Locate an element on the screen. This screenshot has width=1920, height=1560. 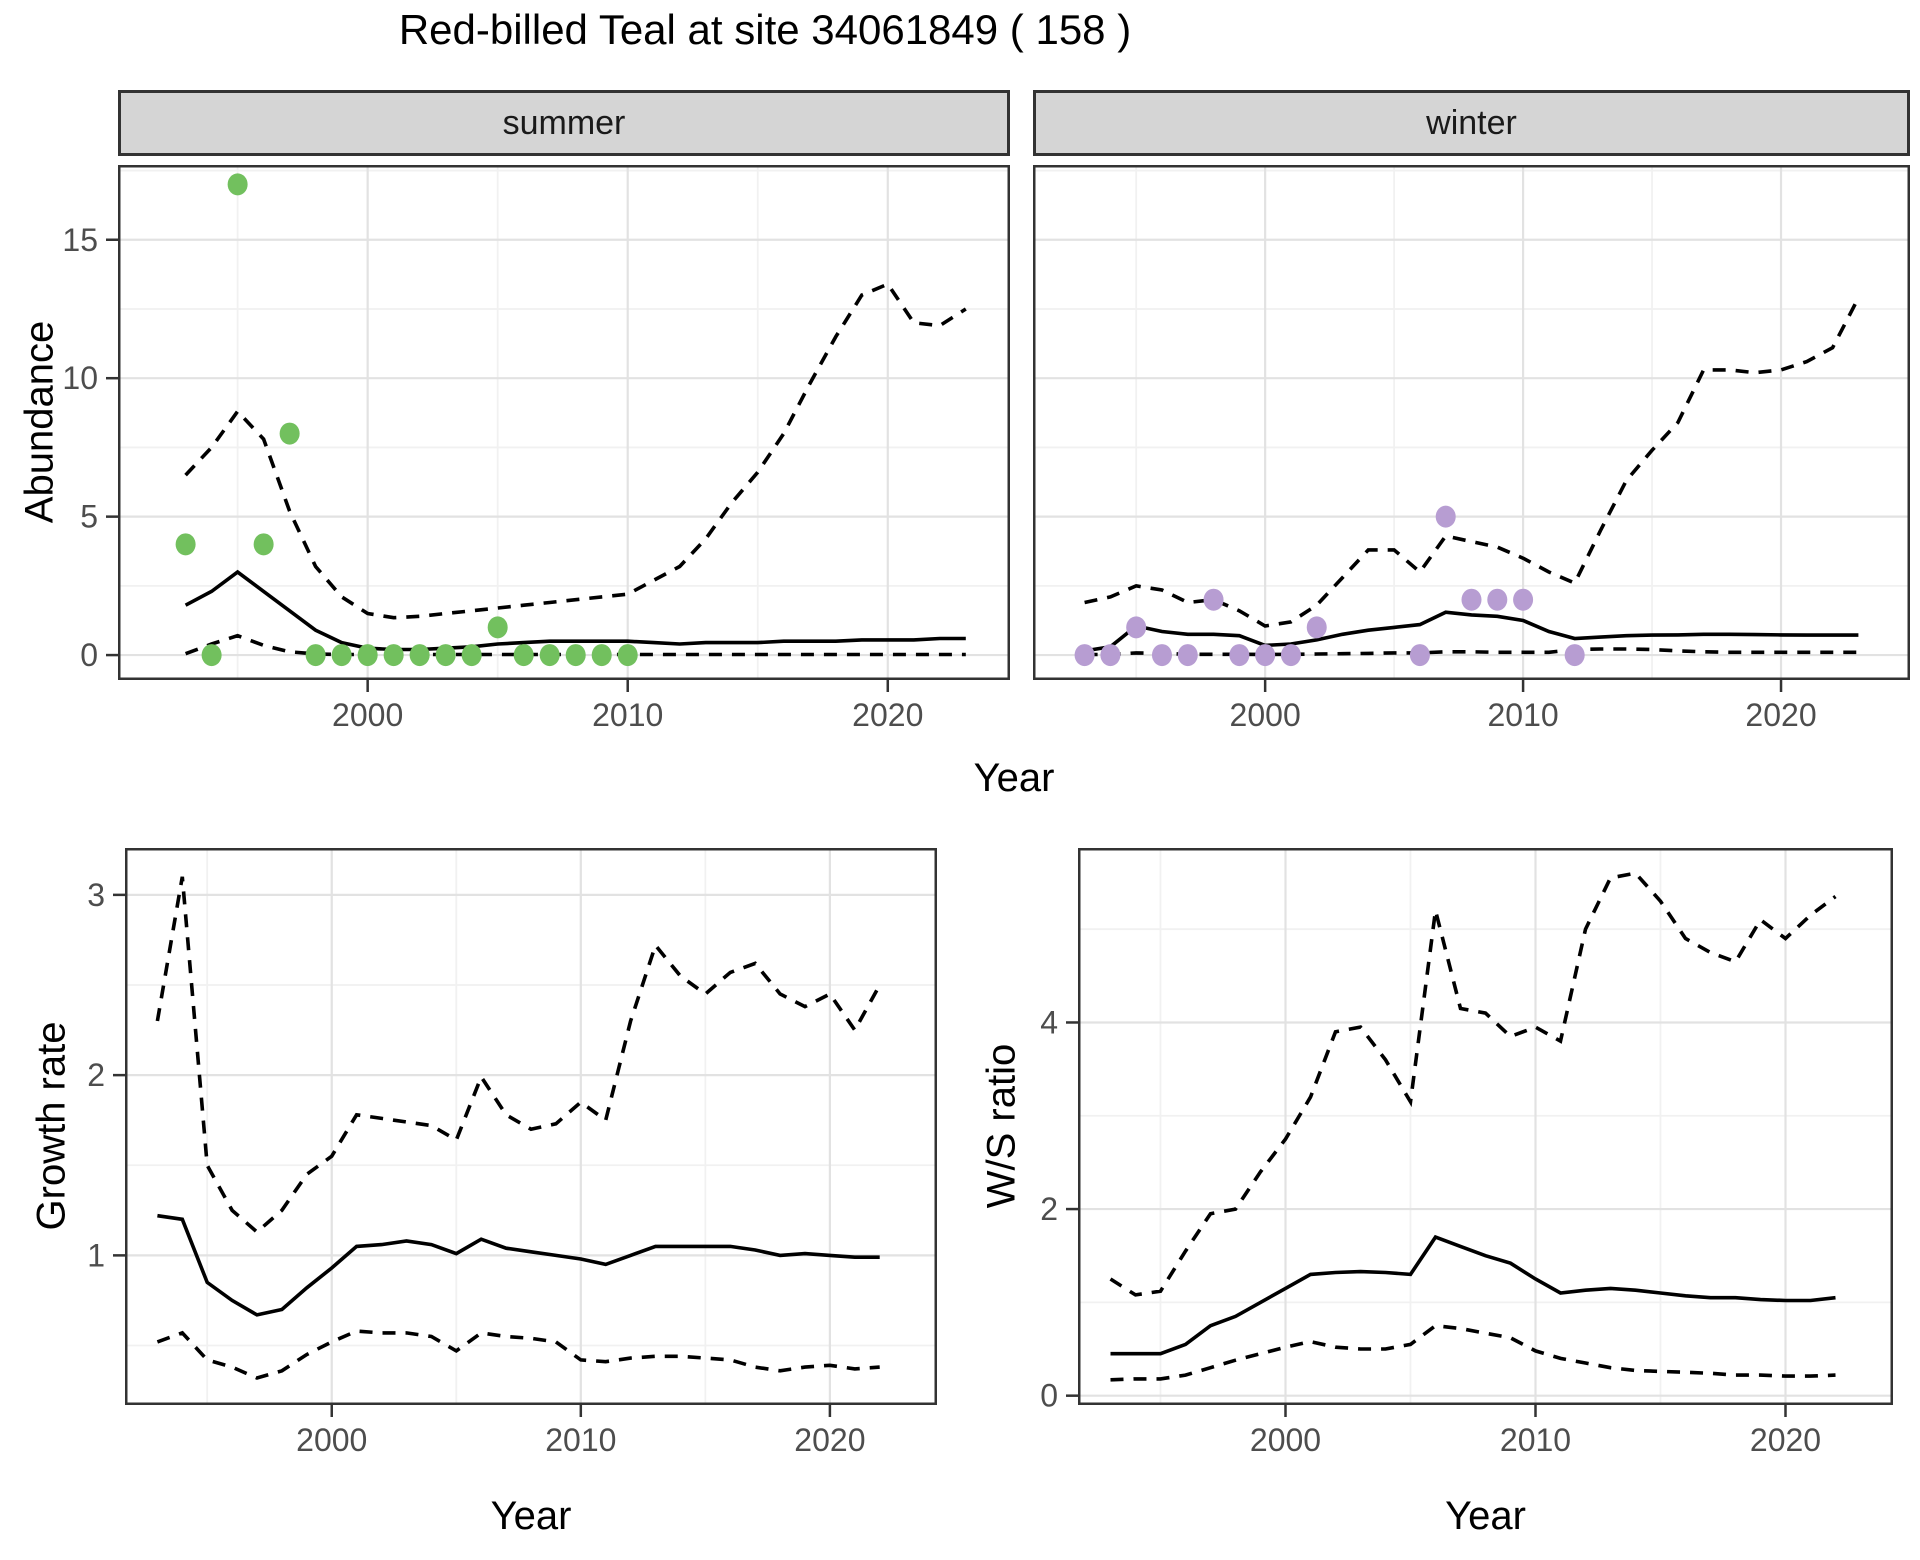
summer-x-tick-label: 2010 is located at coordinates (627, 715).